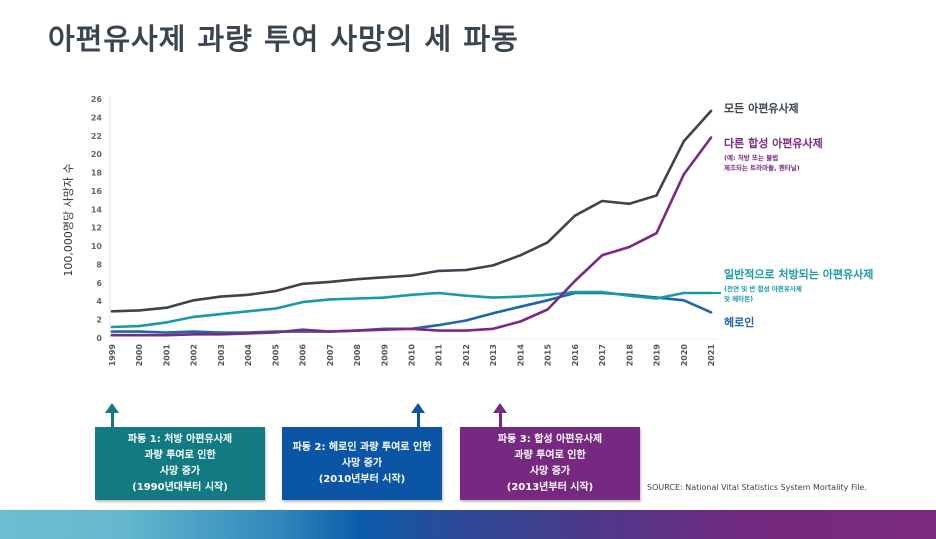 This screenshot has width=936, height=539. Describe the element at coordinates (283, 39) in the screenshot. I see `page-title: 아편유사제 과량 투여 사망의 세 파동` at that location.